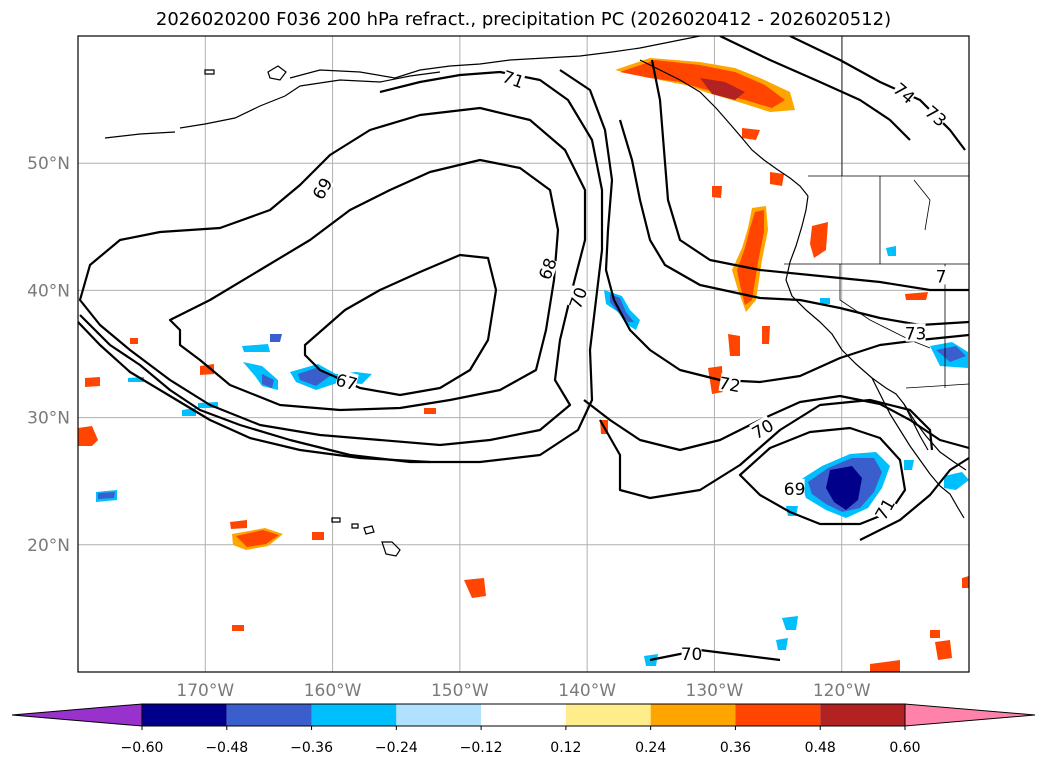  I want to click on colorbar-tick-label: −0.36, so click(311, 748).